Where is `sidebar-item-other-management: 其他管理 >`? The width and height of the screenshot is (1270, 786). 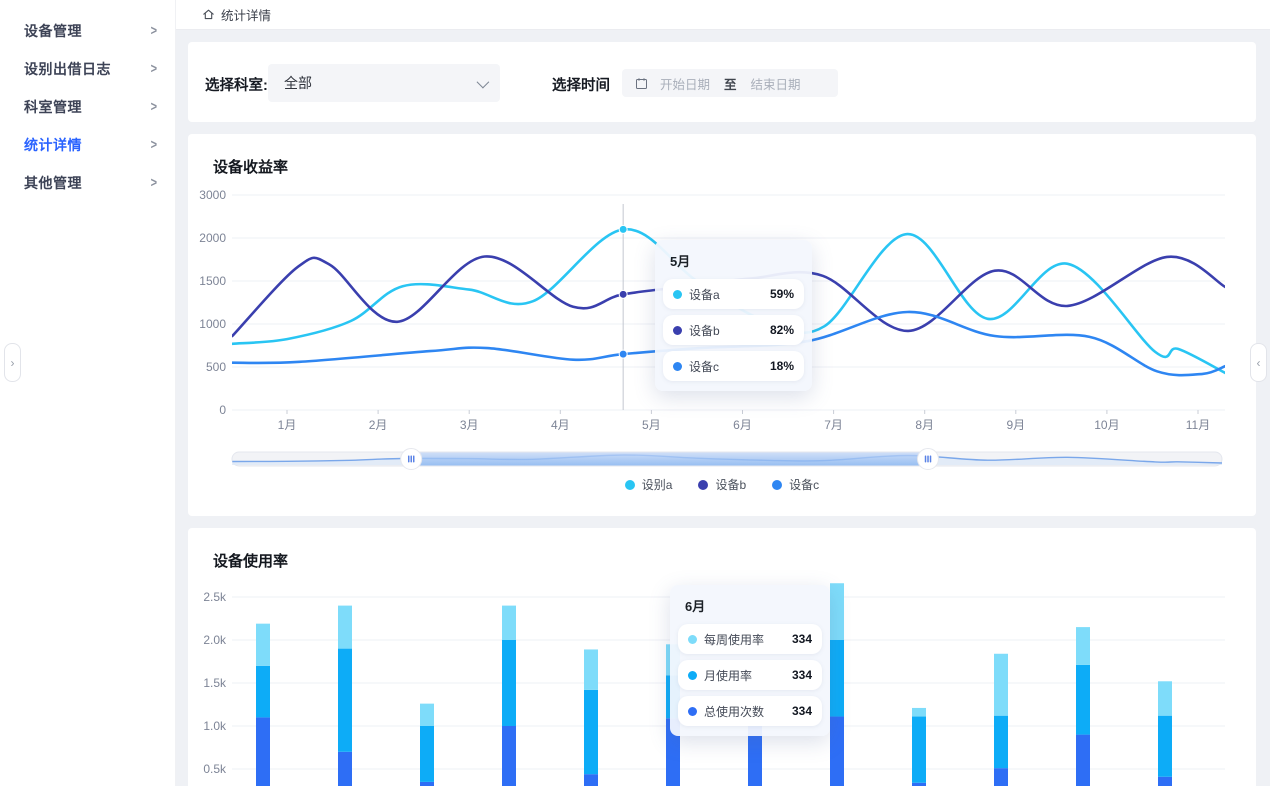 sidebar-item-other-management: 其他管理 > is located at coordinates (87, 183).